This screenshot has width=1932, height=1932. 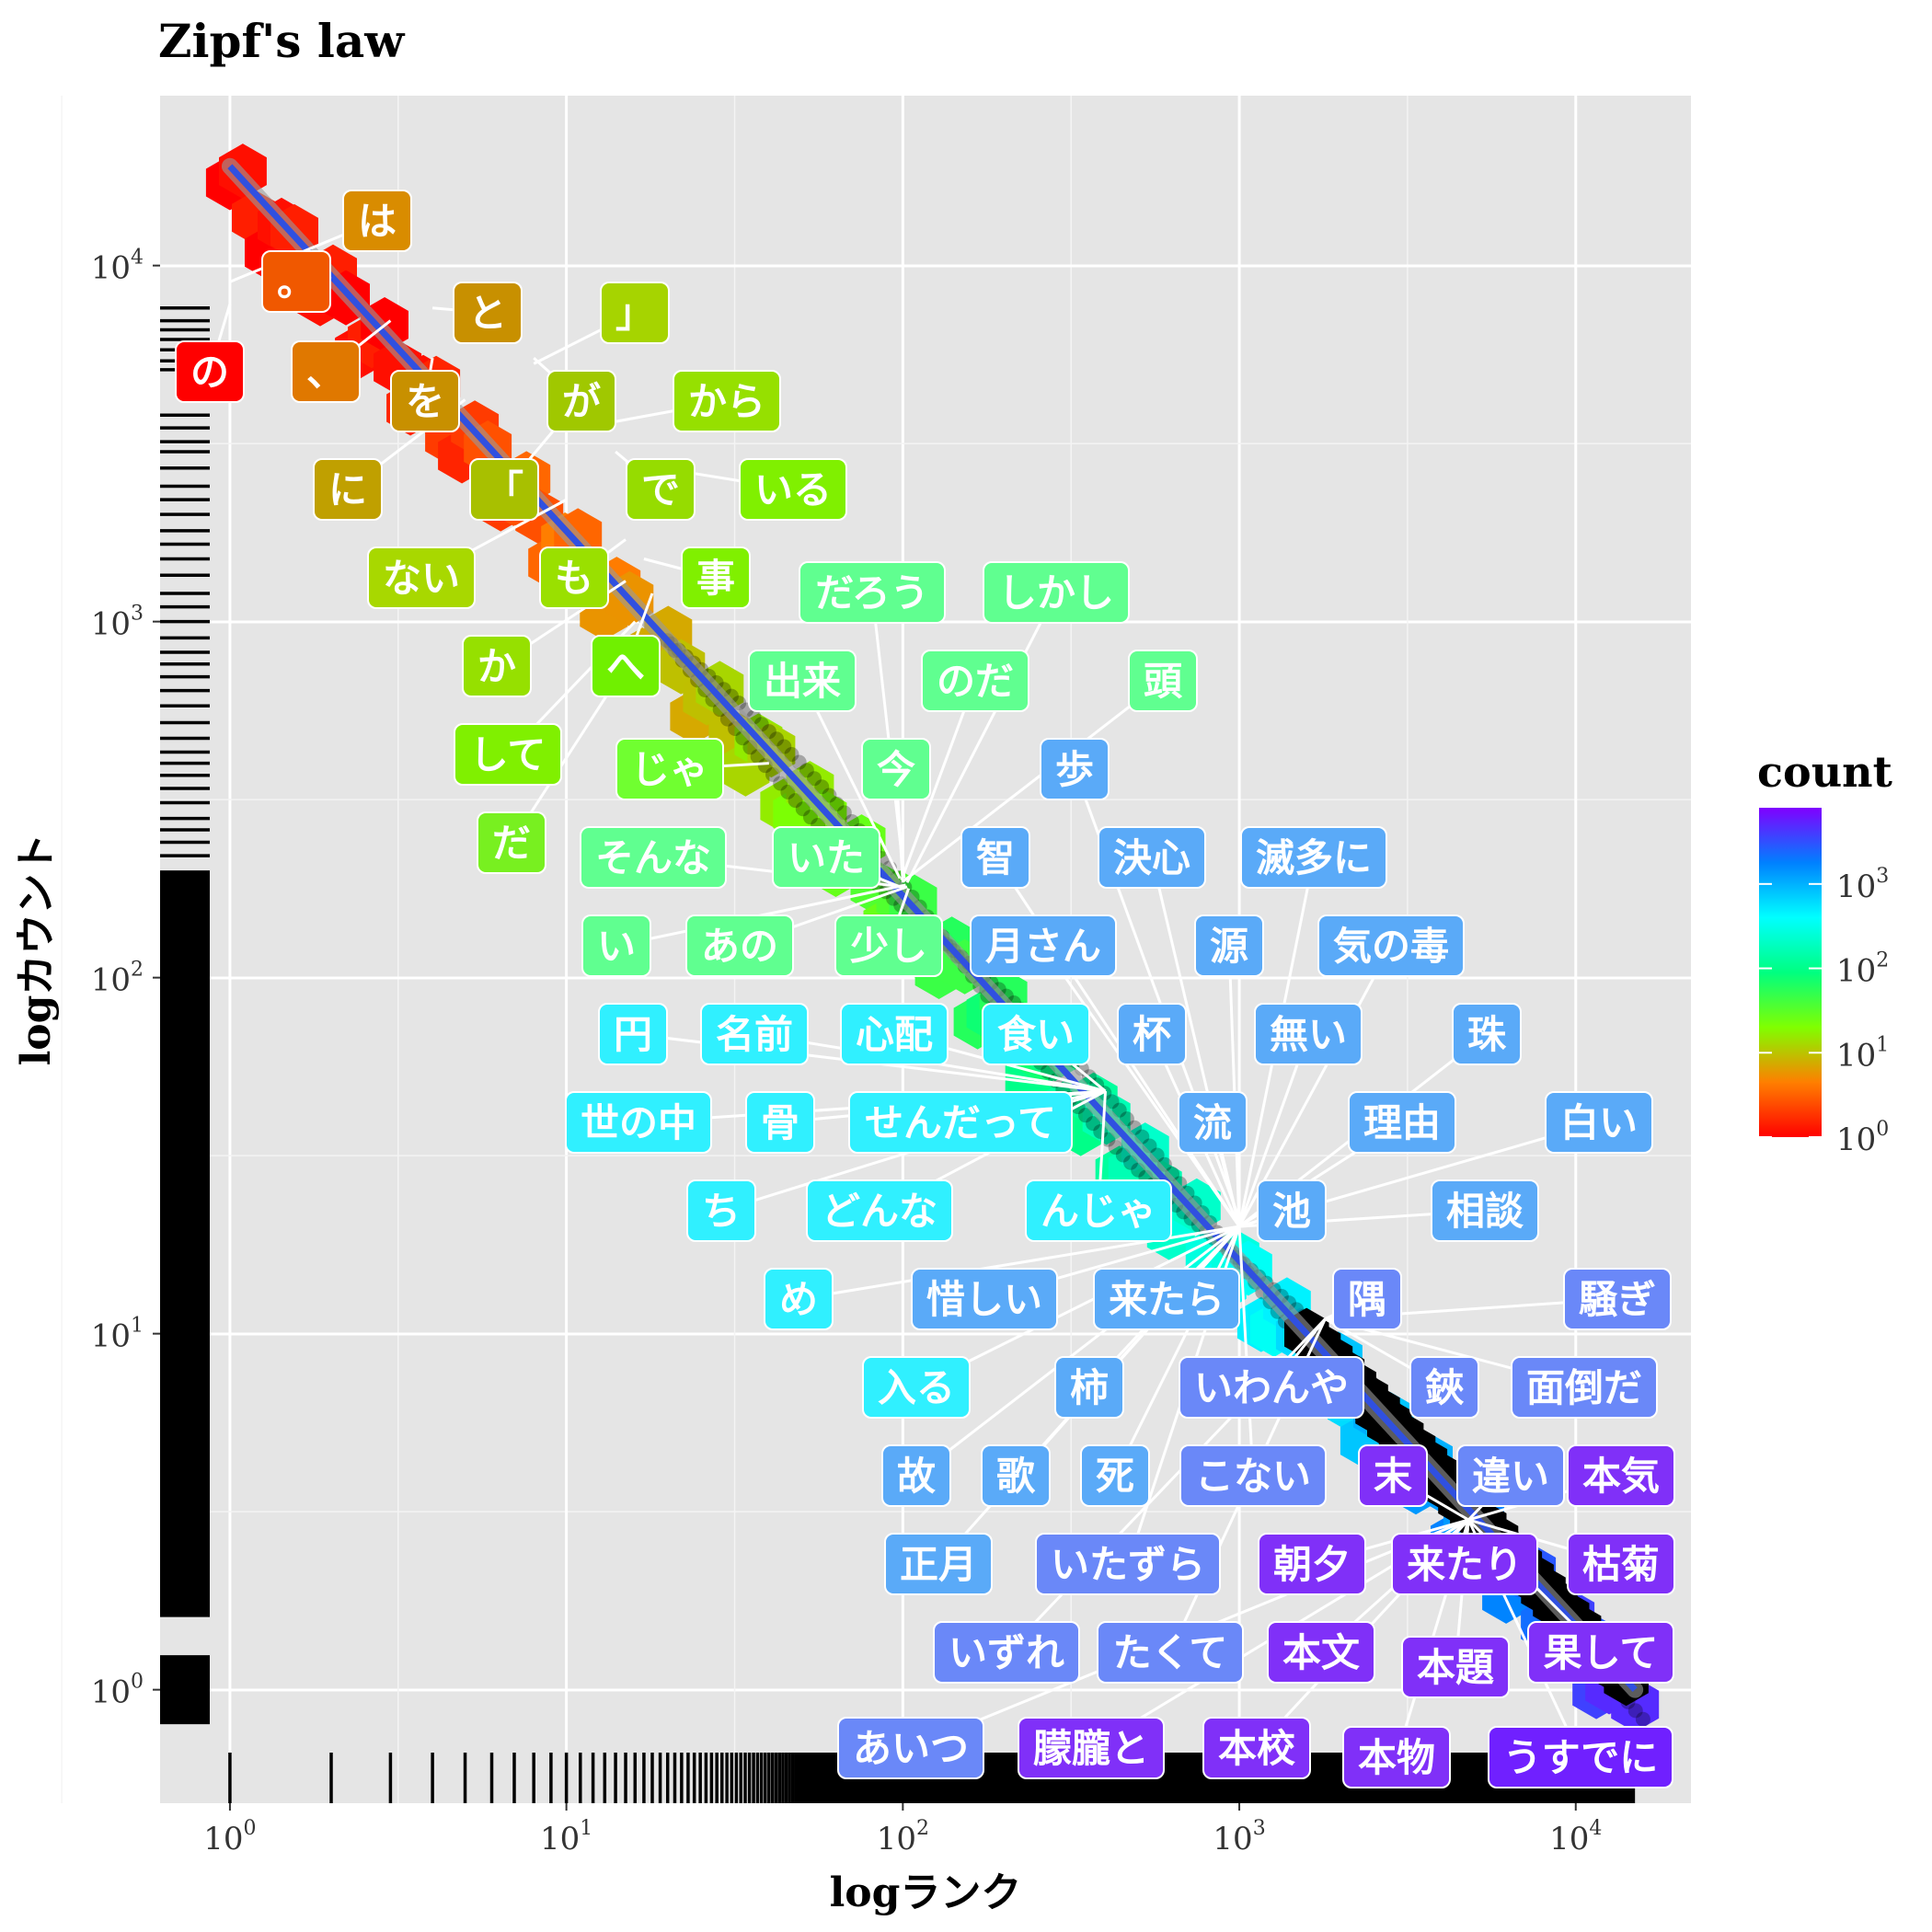 I want to click on label-leader-line, so click(x=1246, y=1351).